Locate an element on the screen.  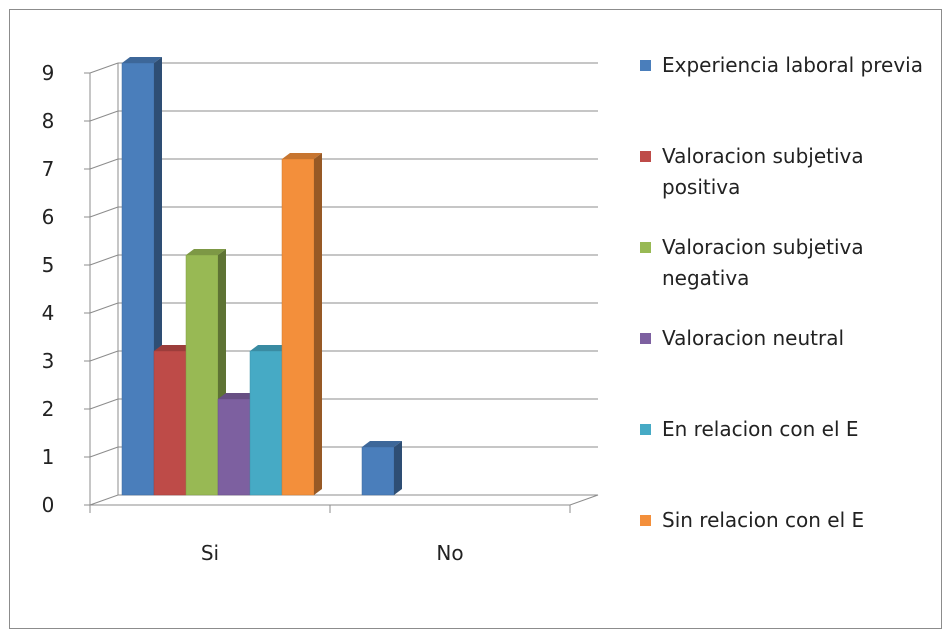
x-tick-label: Si is located at coordinates (210, 553).